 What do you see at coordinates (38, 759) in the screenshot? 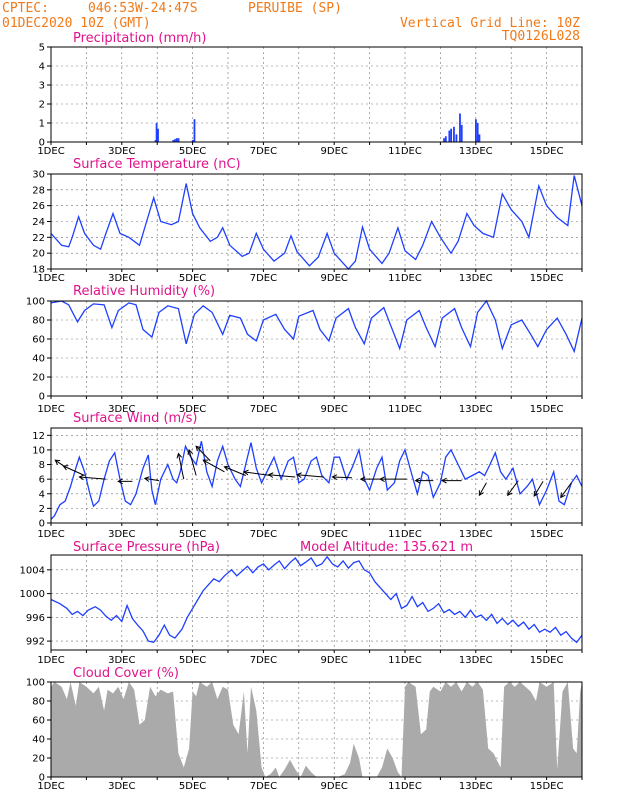
I see `ytick-label-cloud: 20` at bounding box center [38, 759].